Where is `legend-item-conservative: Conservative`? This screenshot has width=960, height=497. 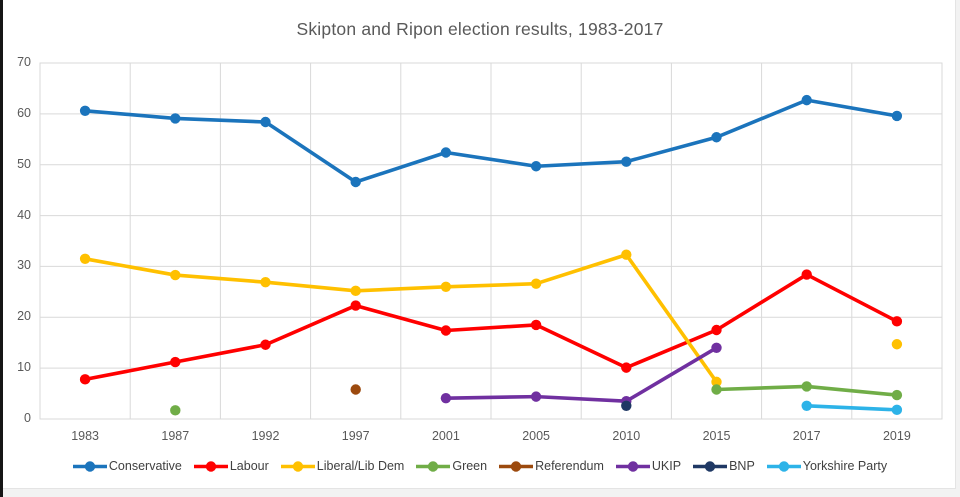
legend-item-conservative: Conservative is located at coordinates (127, 466).